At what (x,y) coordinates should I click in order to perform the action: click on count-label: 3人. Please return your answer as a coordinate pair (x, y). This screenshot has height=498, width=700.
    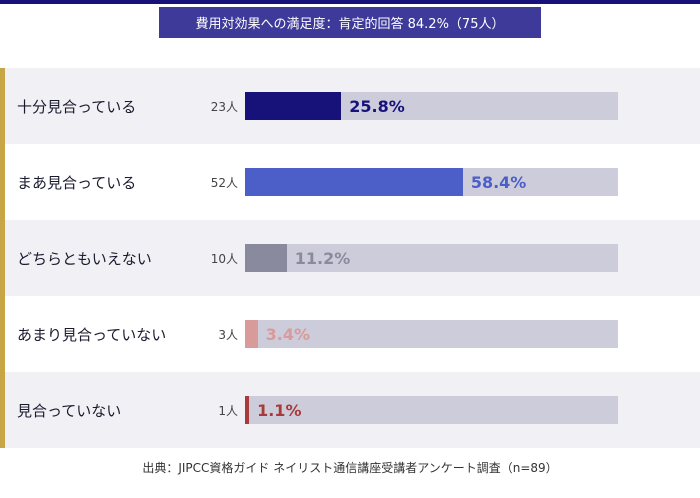
    Looking at the image, I should click on (228, 334).